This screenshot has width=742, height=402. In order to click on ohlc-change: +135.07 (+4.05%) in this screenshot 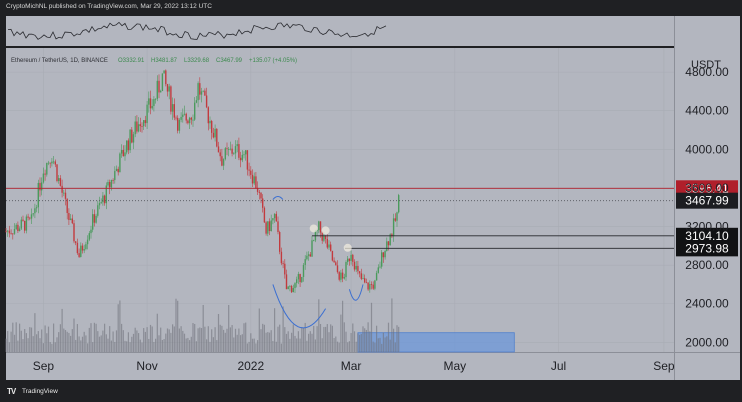, I will do `click(273, 61)`.